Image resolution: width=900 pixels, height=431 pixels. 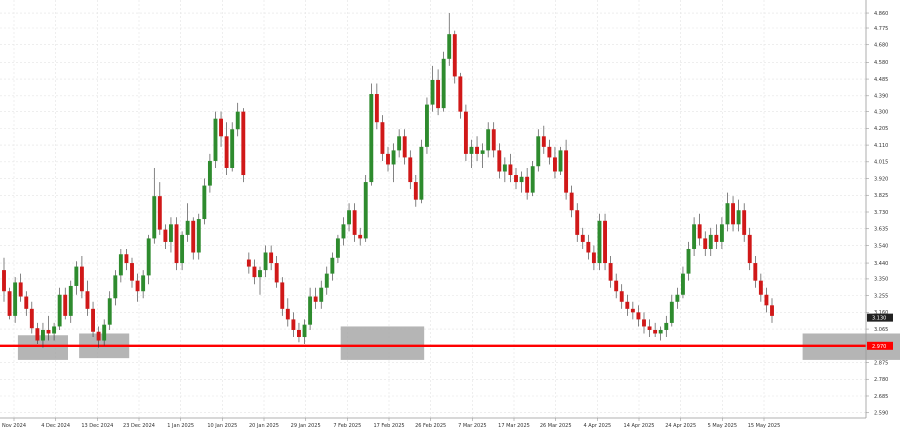 I want to click on y-tick-label: 3.635, so click(x=881, y=230).